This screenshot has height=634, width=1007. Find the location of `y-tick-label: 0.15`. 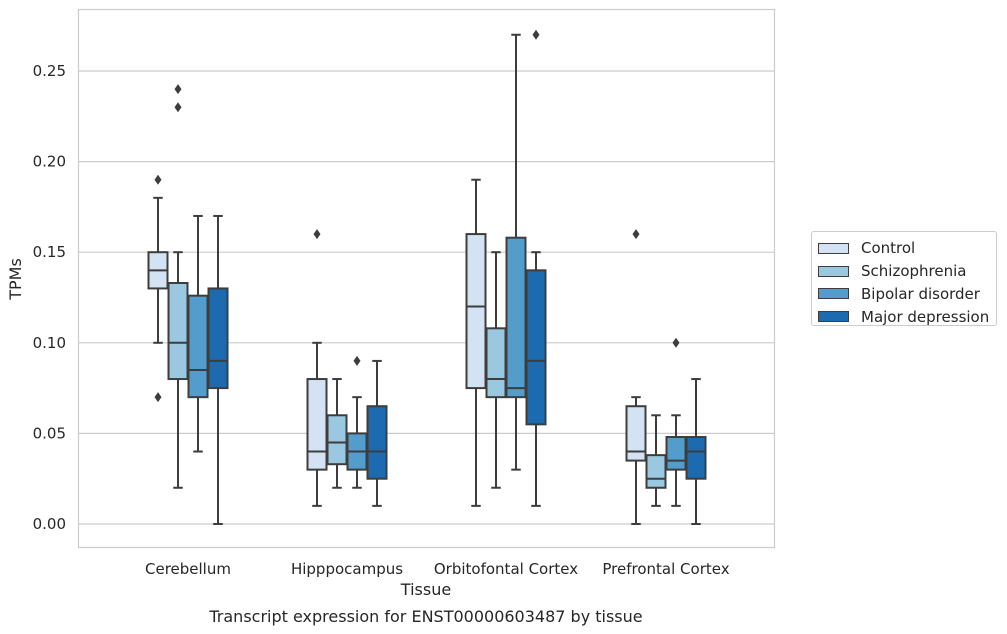

y-tick-label: 0.15 is located at coordinates (49, 252).